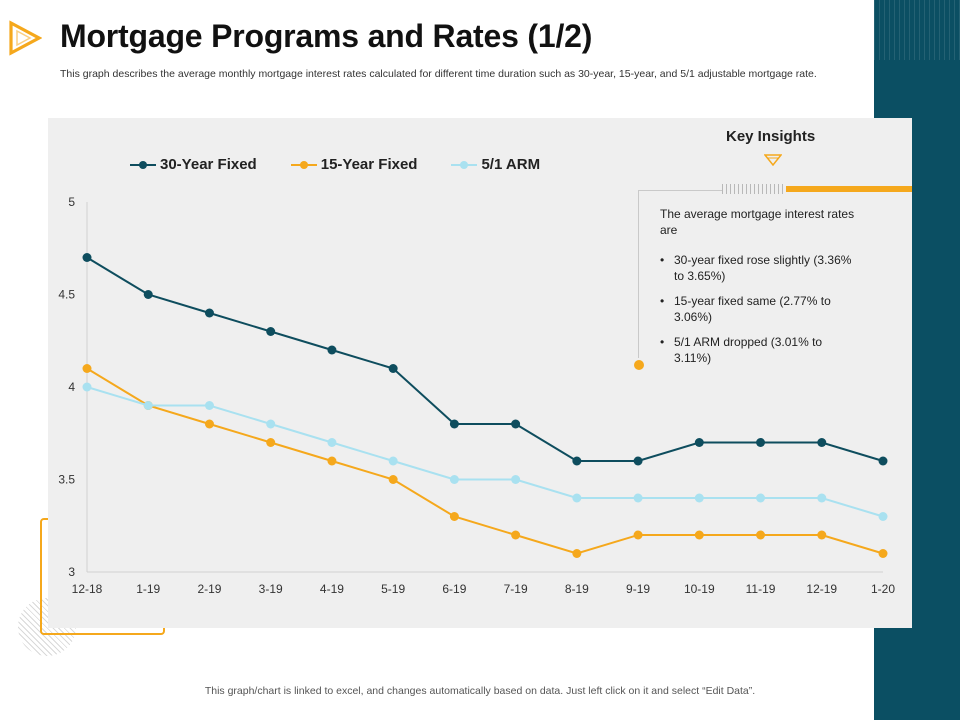 Image resolution: width=960 pixels, height=720 pixels. What do you see at coordinates (771, 136) in the screenshot?
I see `insights-title: Key Insights` at bounding box center [771, 136].